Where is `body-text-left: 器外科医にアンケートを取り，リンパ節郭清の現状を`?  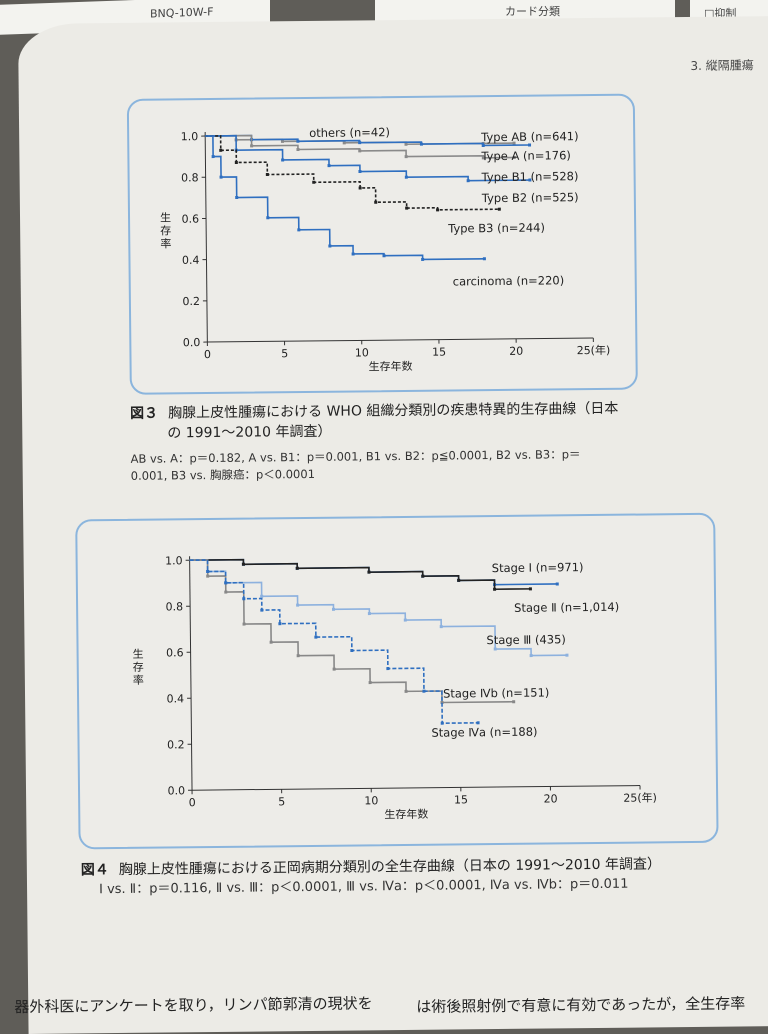
body-text-left: 器外科医にアンケートを取り，リンパ節郭清の現状を is located at coordinates (193, 1004).